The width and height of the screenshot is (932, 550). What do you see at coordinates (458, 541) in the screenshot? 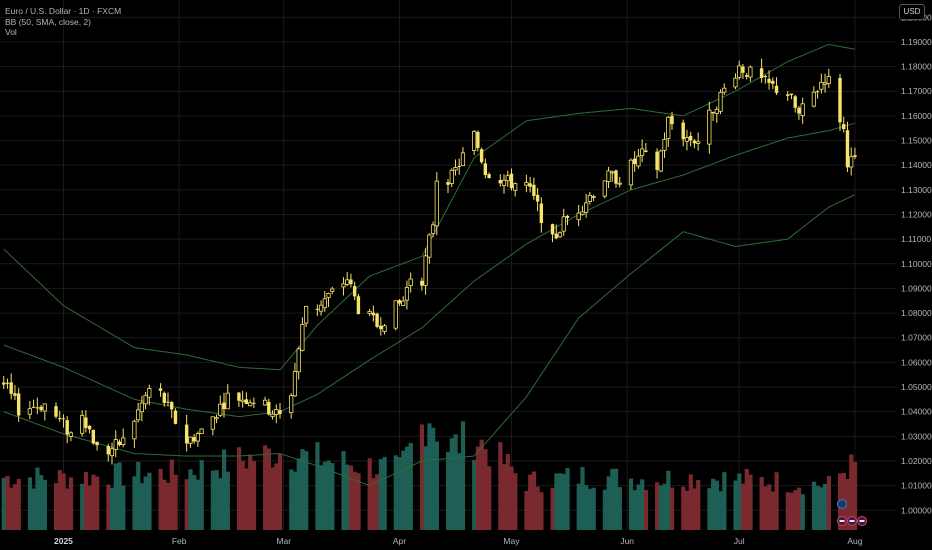
I see `time-axis: 2025 Feb Mar Apr May Jun Jul Aug` at bounding box center [458, 541].